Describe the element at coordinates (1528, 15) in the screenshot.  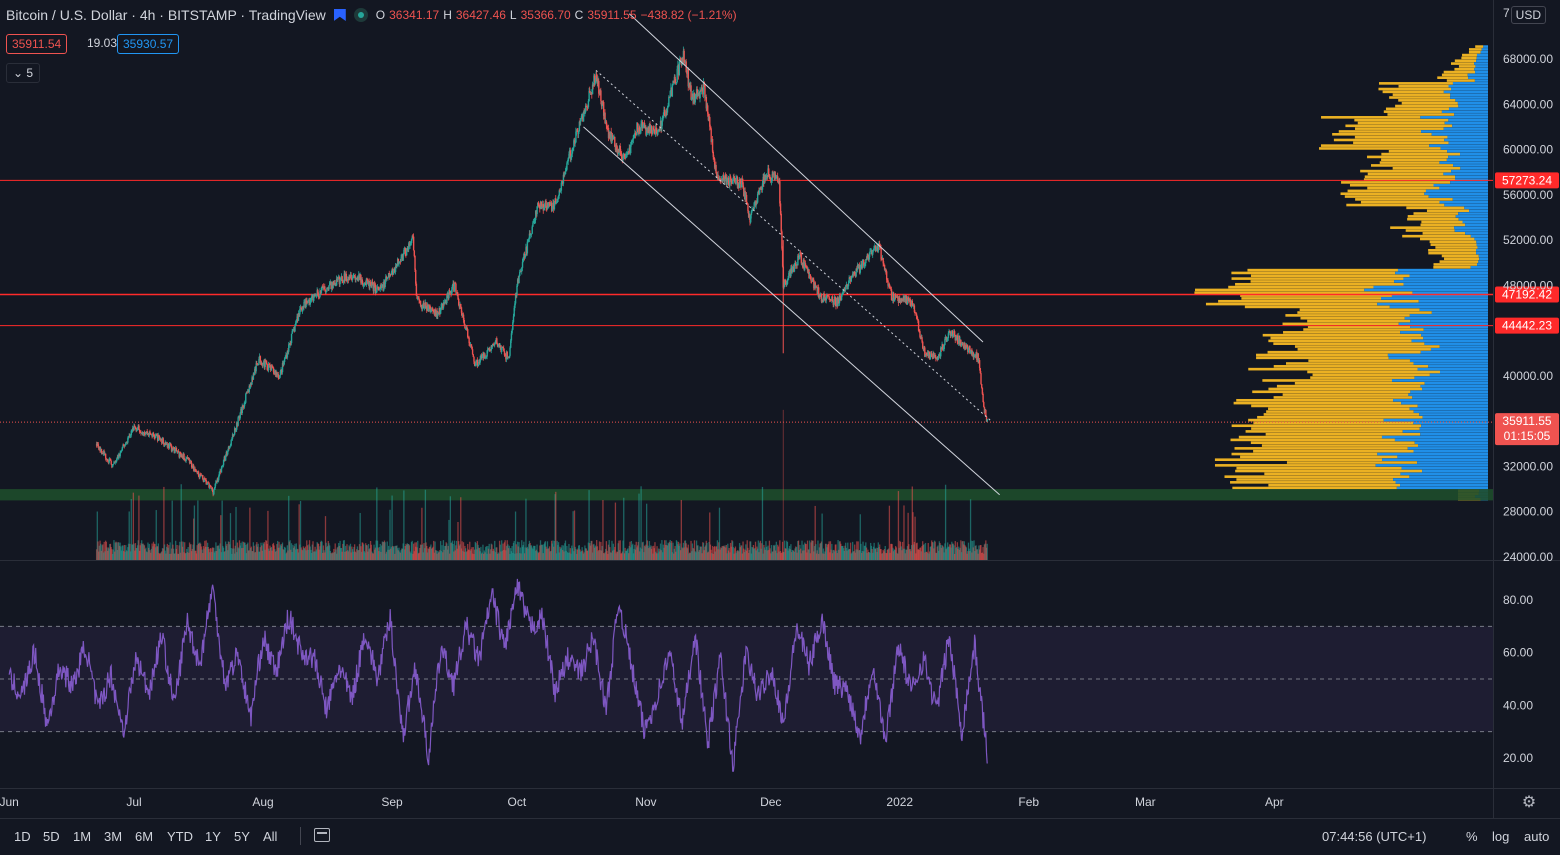
I see `currency-select: USD` at that location.